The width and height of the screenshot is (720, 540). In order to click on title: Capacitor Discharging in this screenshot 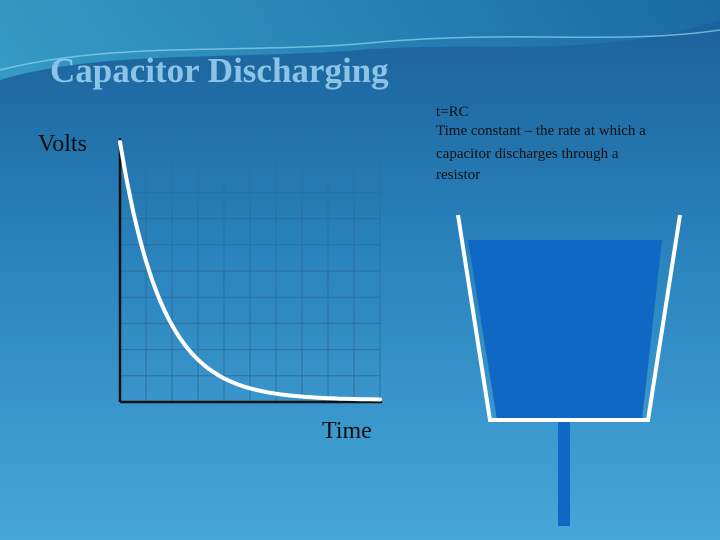, I will do `click(219, 70)`.